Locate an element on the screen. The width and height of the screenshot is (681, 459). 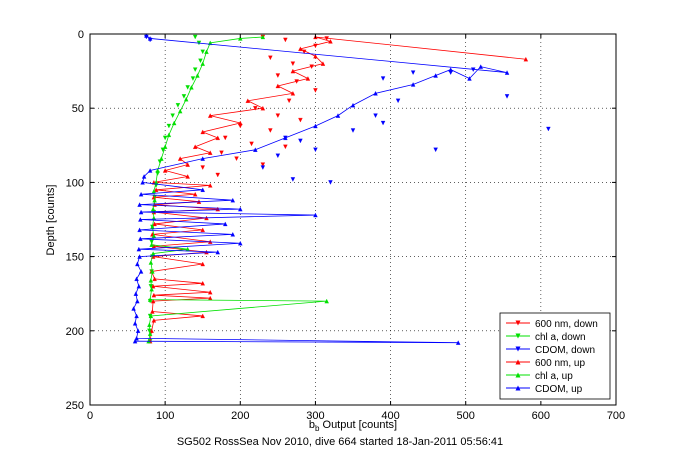
x-axis-label: bb Output [counts] is located at coordinates (353, 426).